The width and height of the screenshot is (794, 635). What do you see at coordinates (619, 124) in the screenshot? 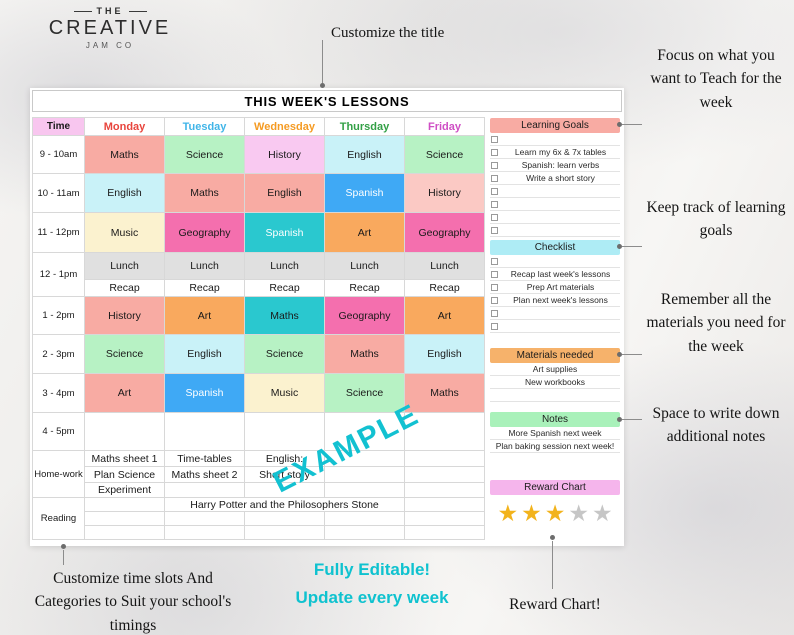
I see `connector-dot-learning-goals` at bounding box center [619, 124].